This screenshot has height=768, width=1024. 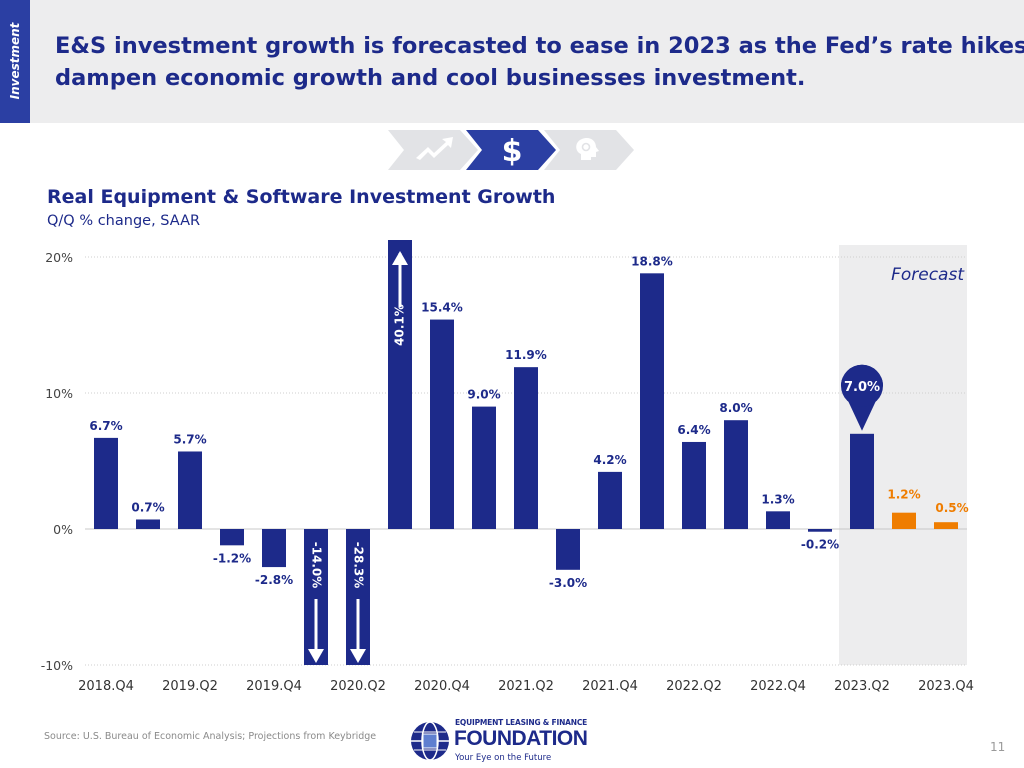 I want to click on bar-value-label: -0.2%, so click(x=820, y=545).